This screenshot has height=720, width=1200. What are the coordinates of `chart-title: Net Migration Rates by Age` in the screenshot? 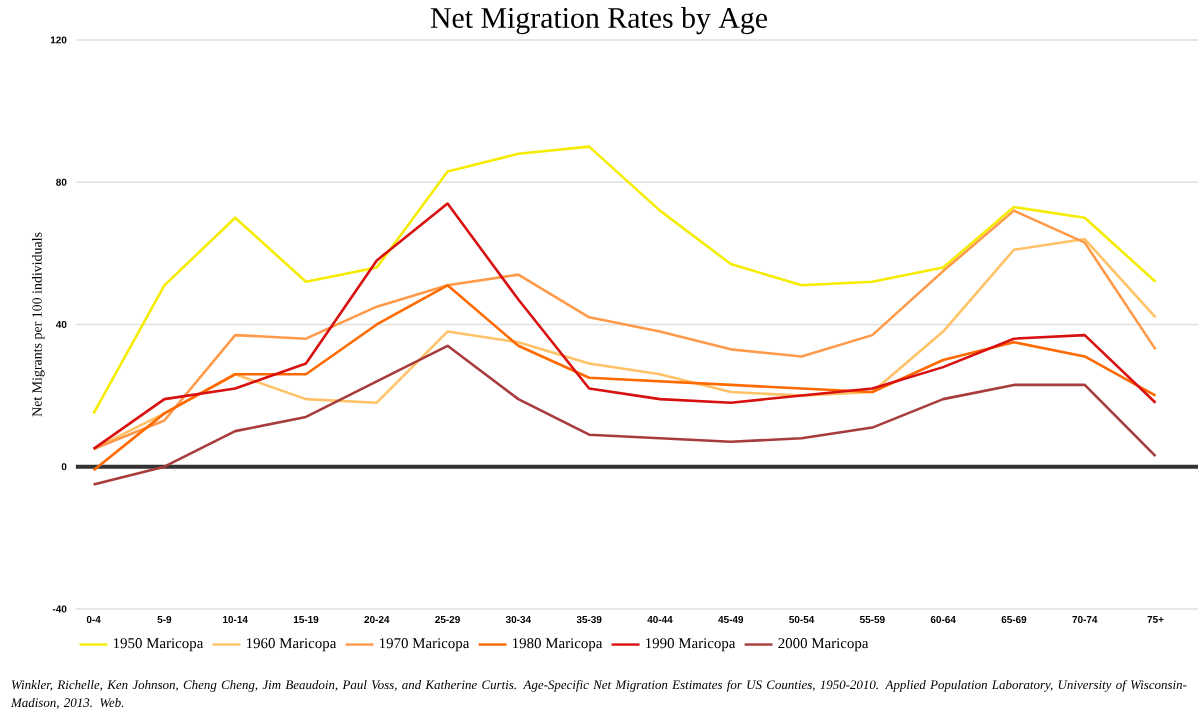 It's located at (599, 20).